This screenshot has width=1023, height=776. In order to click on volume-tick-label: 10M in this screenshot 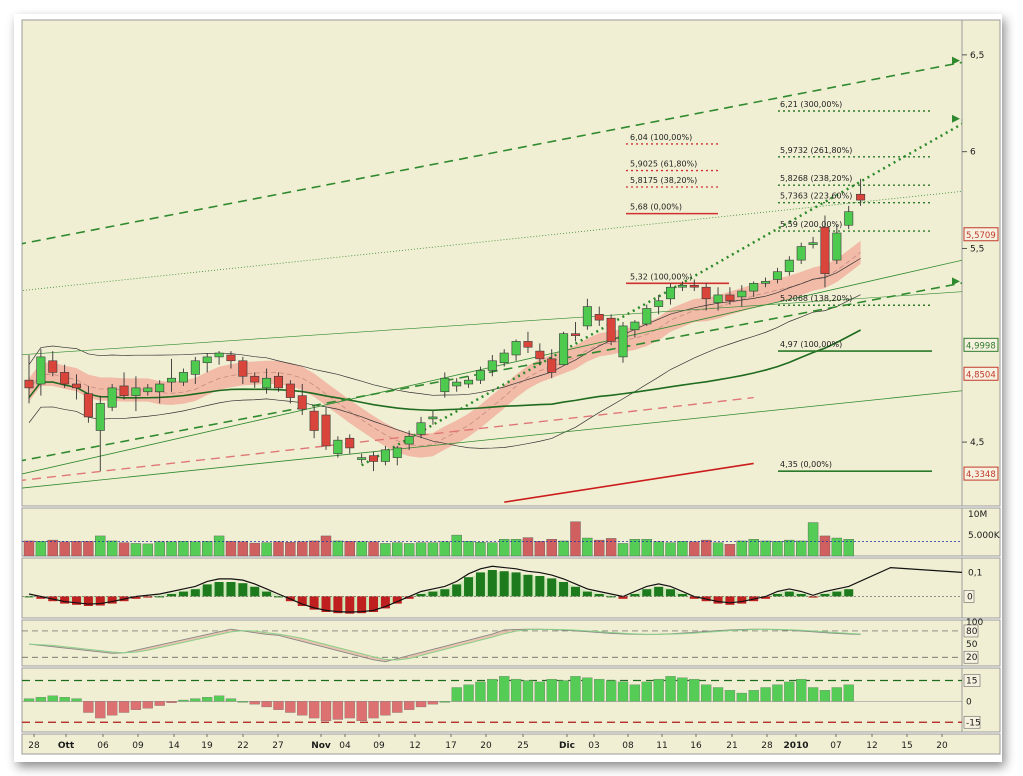, I will do `click(977, 515)`.